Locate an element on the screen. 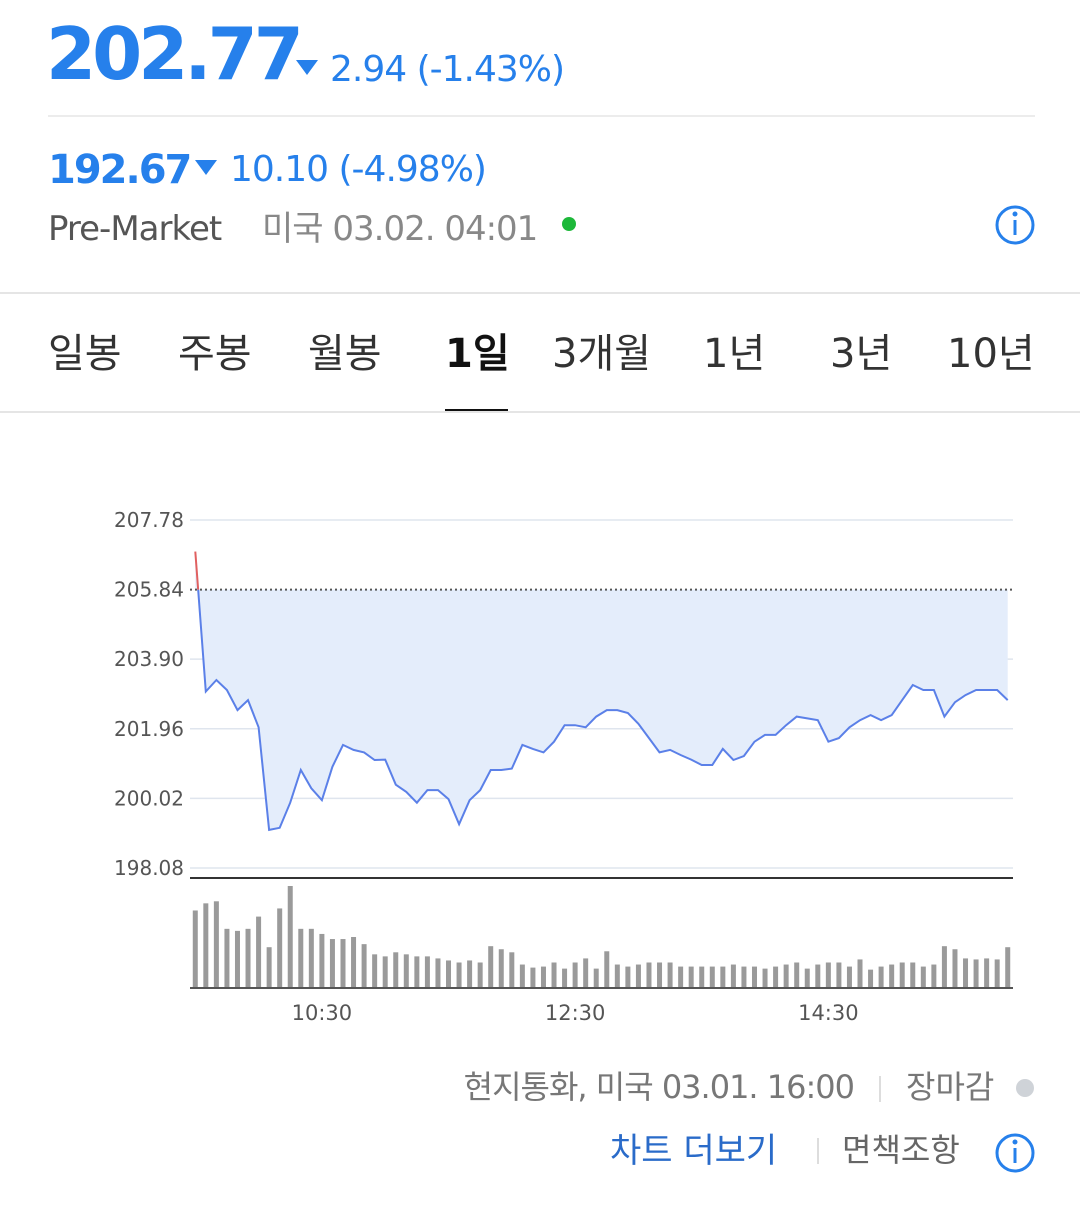  y-tick-label: 205.84 is located at coordinates (149, 590).